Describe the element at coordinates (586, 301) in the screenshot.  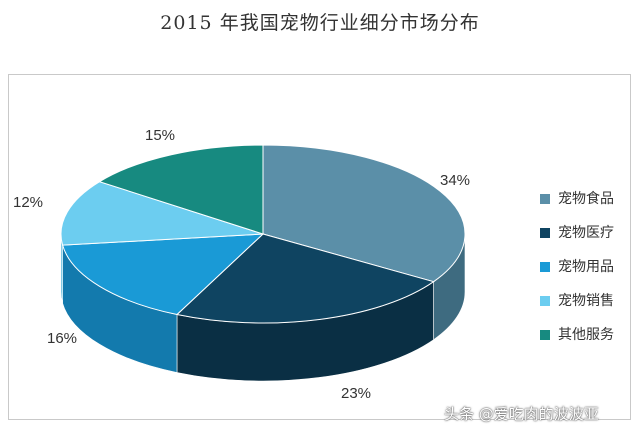
I see `legend-label-3: 宠物销售` at that location.